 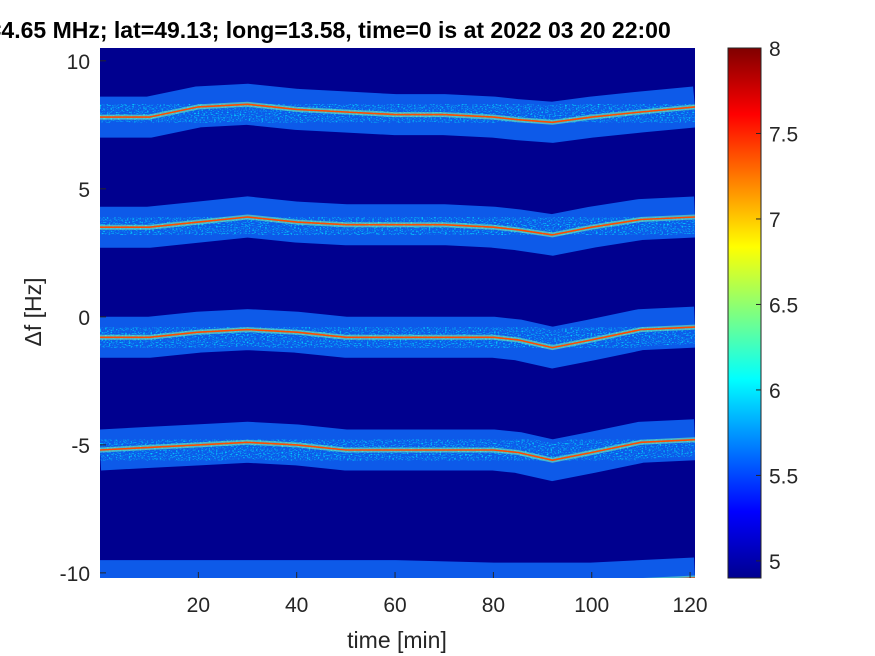 I want to click on colorbar-tick-label: 5, so click(x=775, y=562).